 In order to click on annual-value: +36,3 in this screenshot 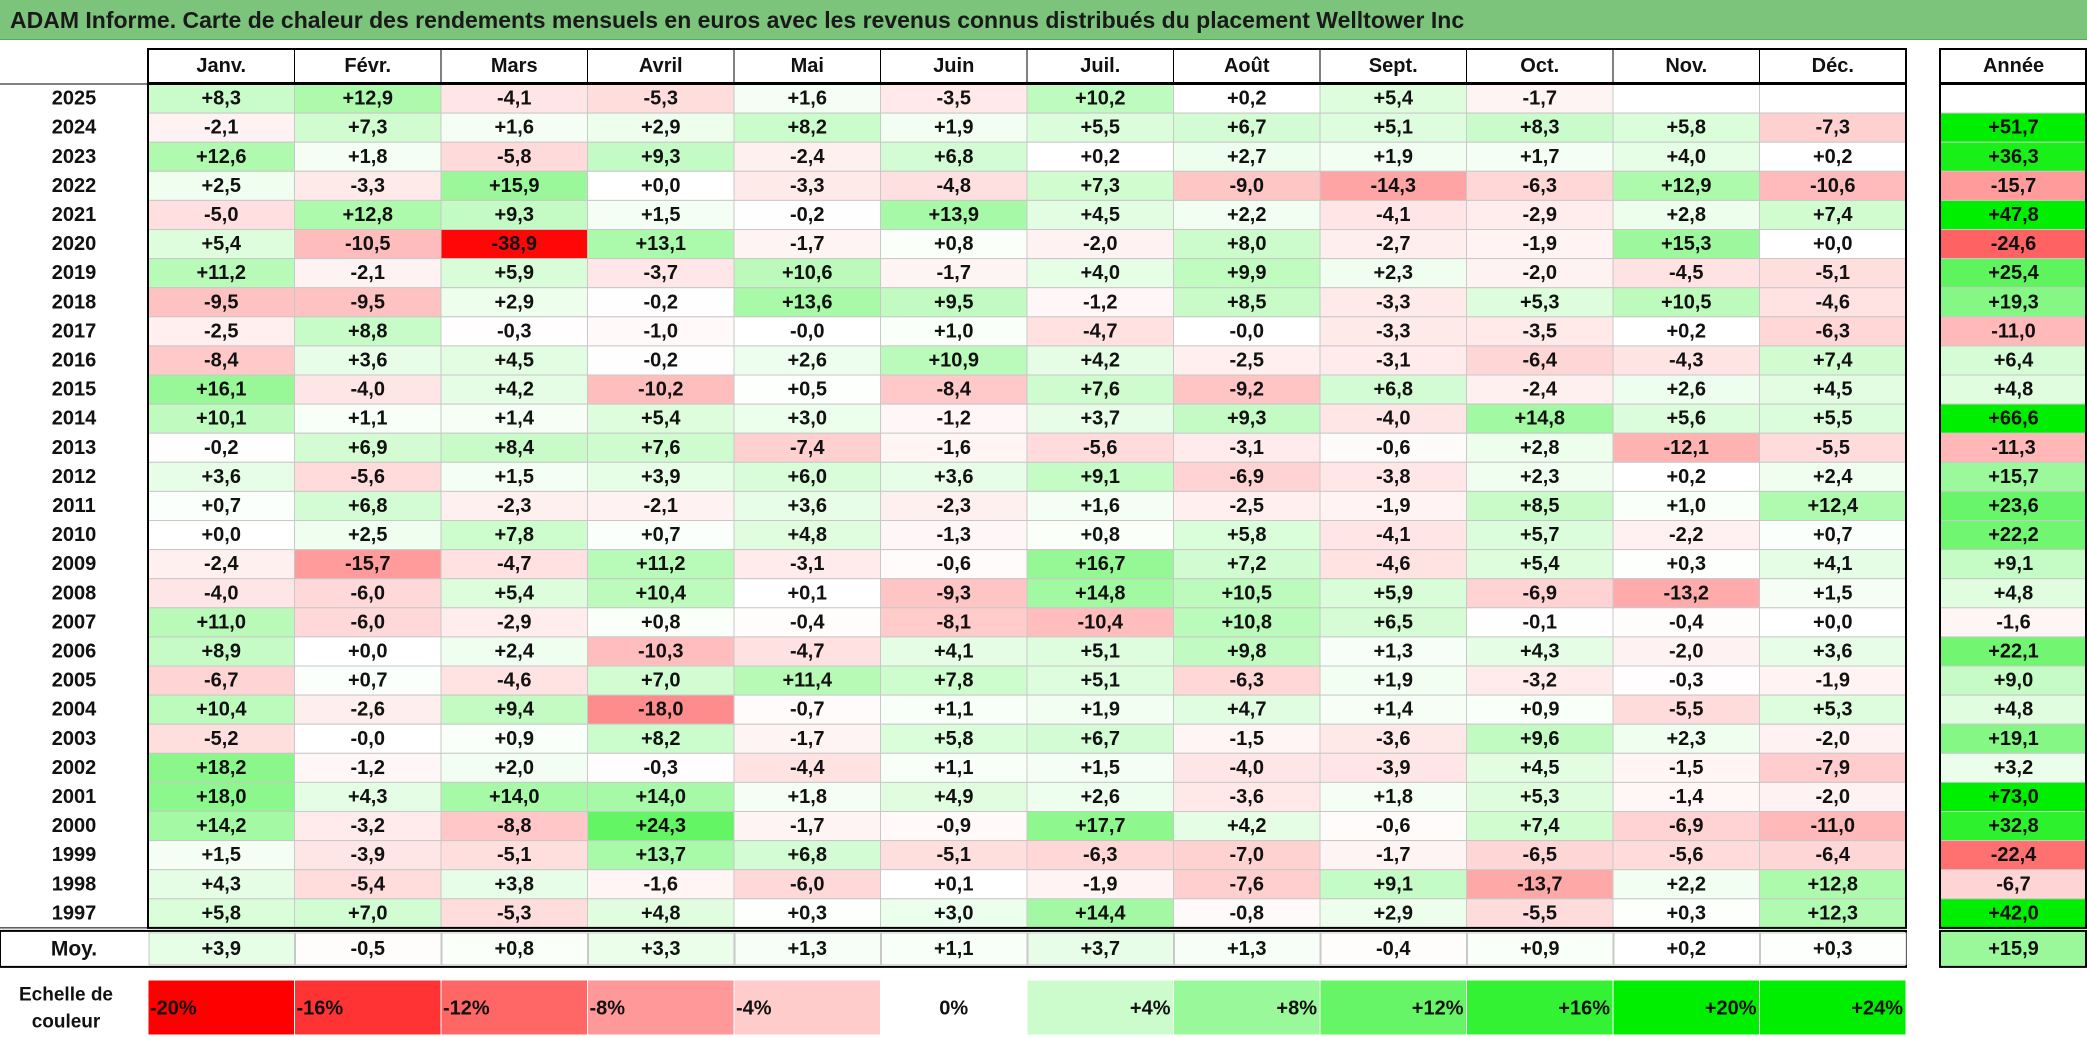, I will do `click(2013, 157)`.